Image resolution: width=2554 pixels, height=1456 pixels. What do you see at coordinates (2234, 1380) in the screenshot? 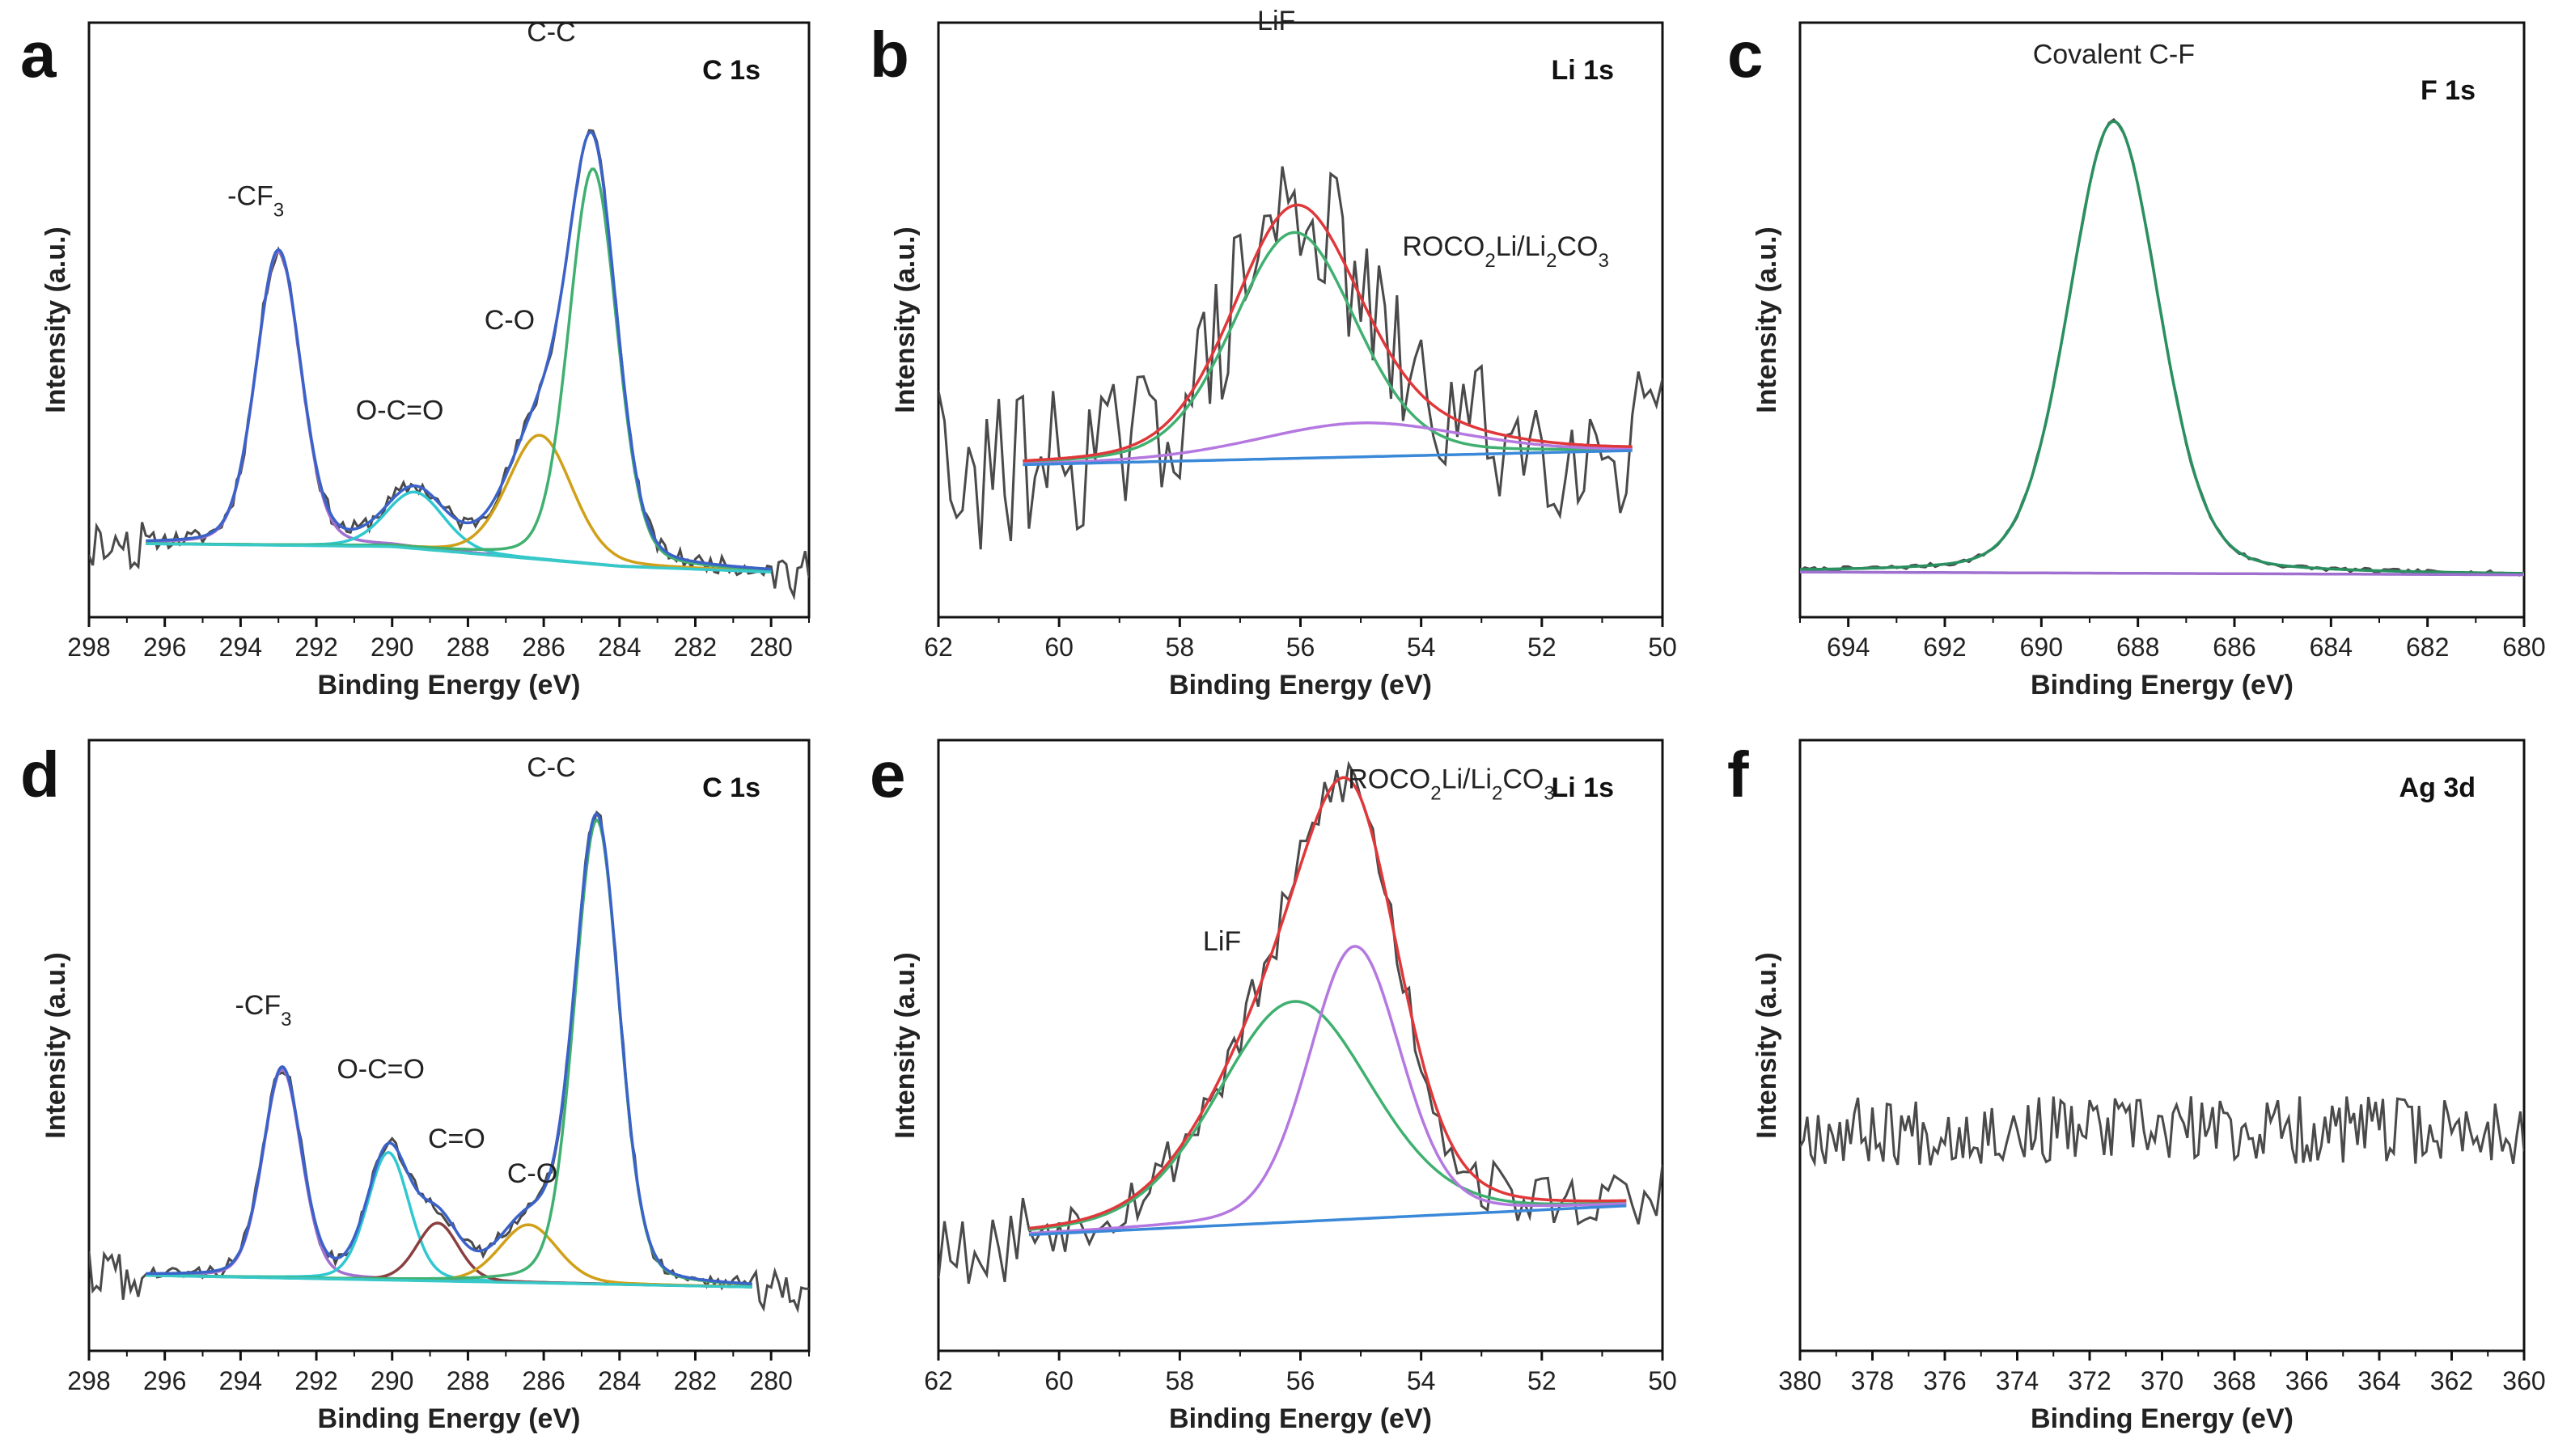
I see `x-tick-label: 368` at bounding box center [2234, 1380].